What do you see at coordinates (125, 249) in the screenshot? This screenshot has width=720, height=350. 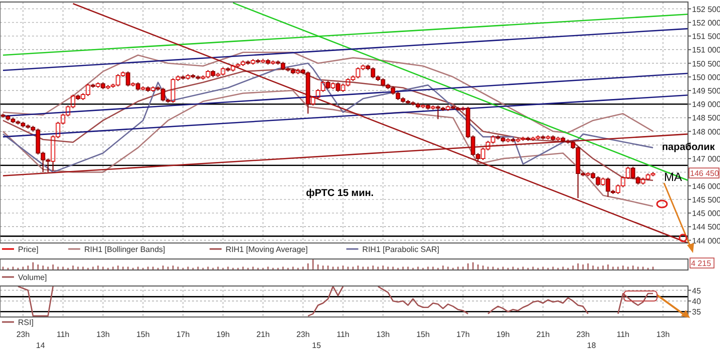 I see `legend-label: RIH1 [Bollinger Bands]` at bounding box center [125, 249].